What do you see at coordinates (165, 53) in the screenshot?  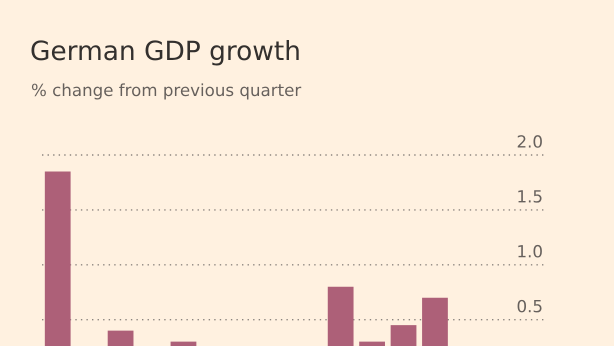 I see `chart-title: German GDP growth` at bounding box center [165, 53].